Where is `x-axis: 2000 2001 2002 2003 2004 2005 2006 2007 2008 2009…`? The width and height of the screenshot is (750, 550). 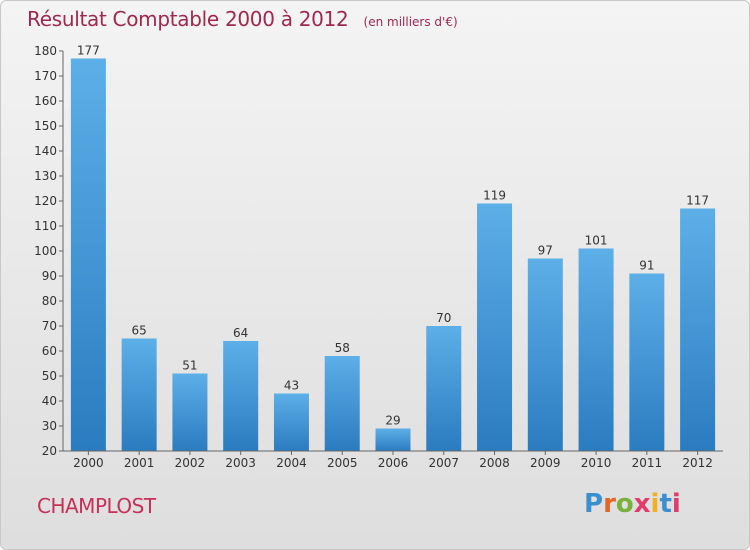
x-axis: 2000 2001 2002 2003 2004 2005 2006 2007 2008 2009… is located at coordinates (393, 460).